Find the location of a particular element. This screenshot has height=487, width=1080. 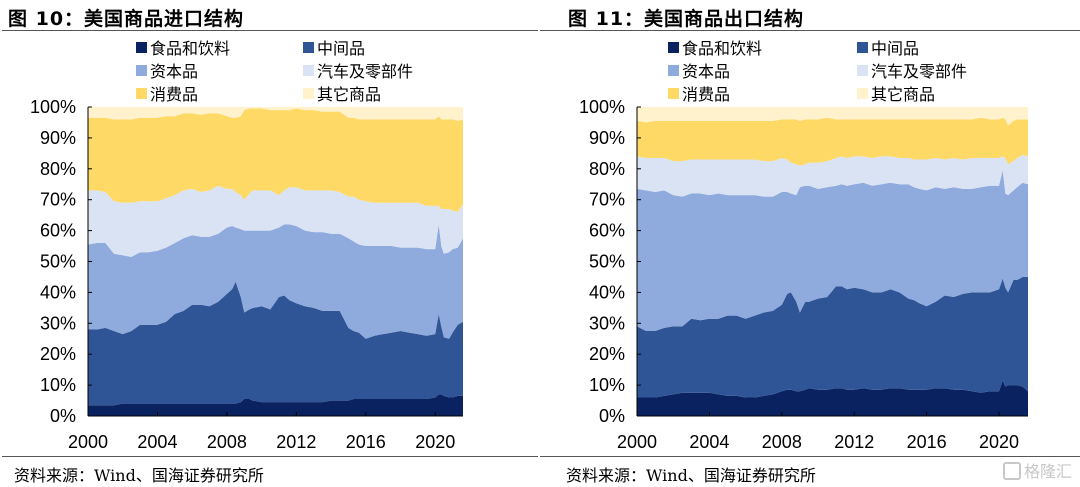

watermark-logo: 格隆汇 is located at coordinates (1037, 470).